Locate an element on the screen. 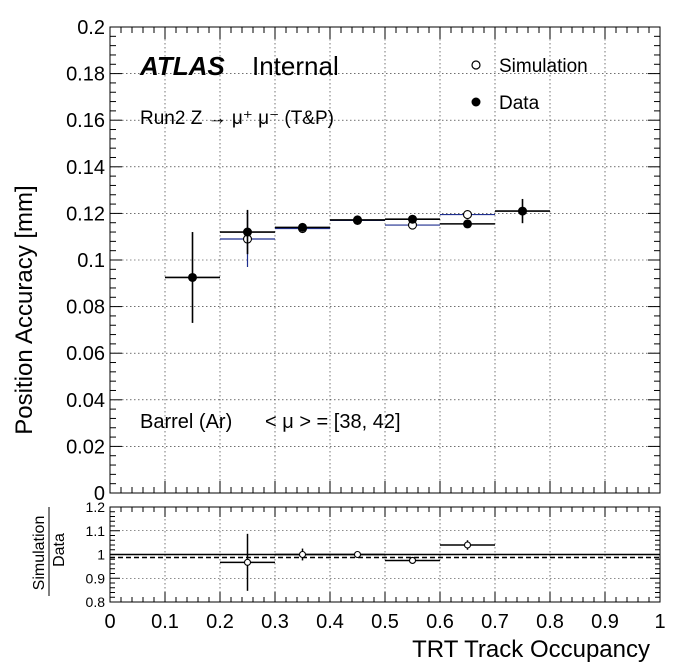 The image size is (696, 672). x-tick-label: 0.4 is located at coordinates (330, 622).